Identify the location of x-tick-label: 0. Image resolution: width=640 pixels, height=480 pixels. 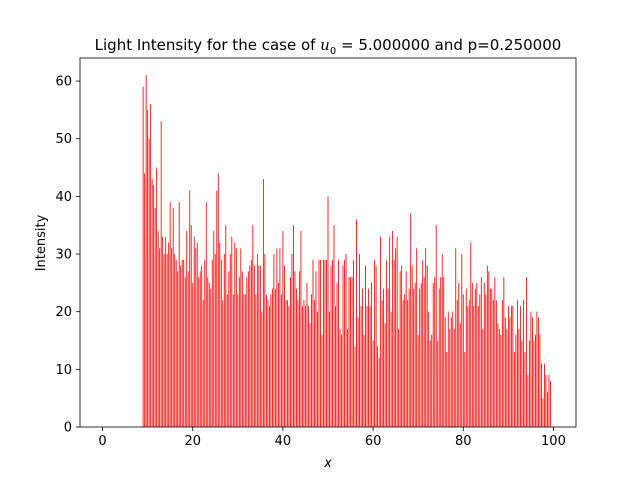
(102, 441).